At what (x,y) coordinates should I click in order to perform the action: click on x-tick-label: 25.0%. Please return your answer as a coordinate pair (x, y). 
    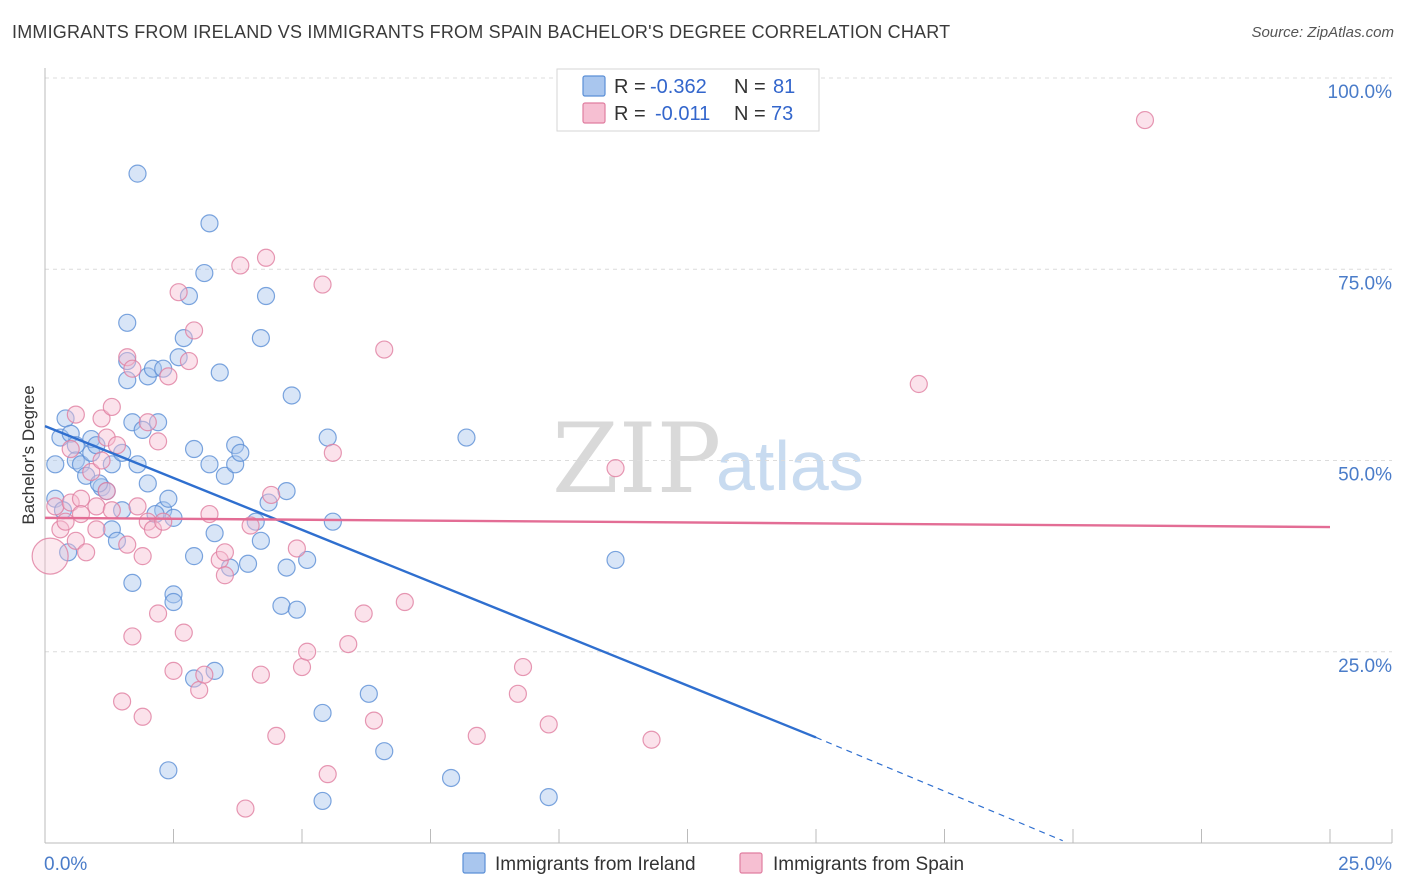
    Looking at the image, I should click on (1365, 864).